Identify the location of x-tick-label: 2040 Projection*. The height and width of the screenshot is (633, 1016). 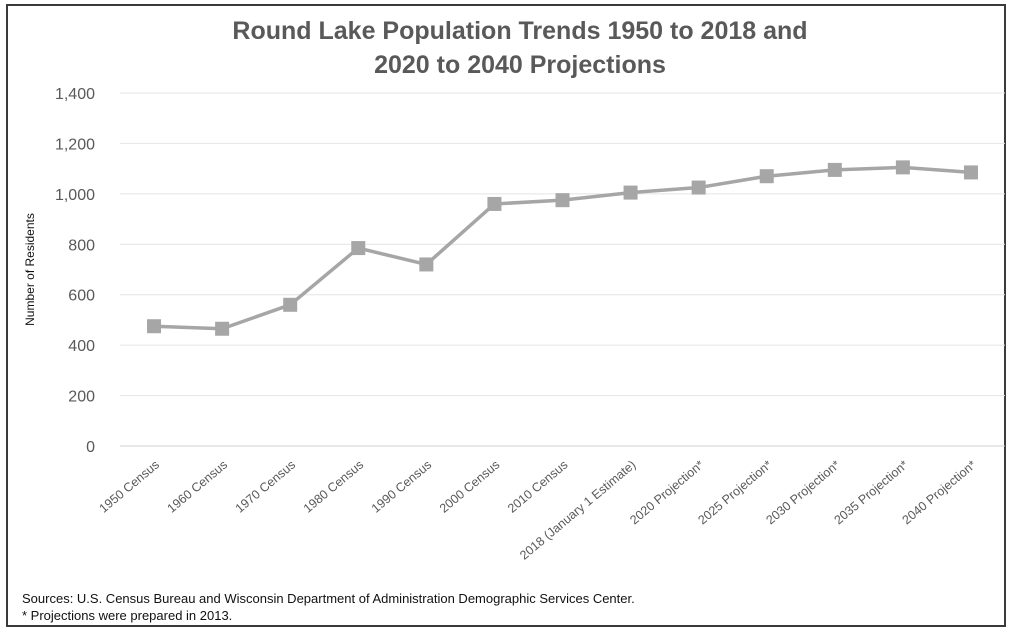
(939, 492).